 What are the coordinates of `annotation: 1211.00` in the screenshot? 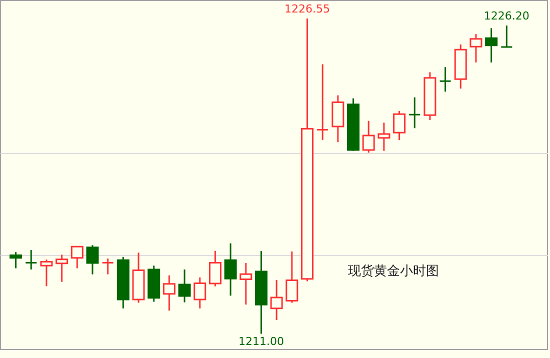 It's located at (261, 341).